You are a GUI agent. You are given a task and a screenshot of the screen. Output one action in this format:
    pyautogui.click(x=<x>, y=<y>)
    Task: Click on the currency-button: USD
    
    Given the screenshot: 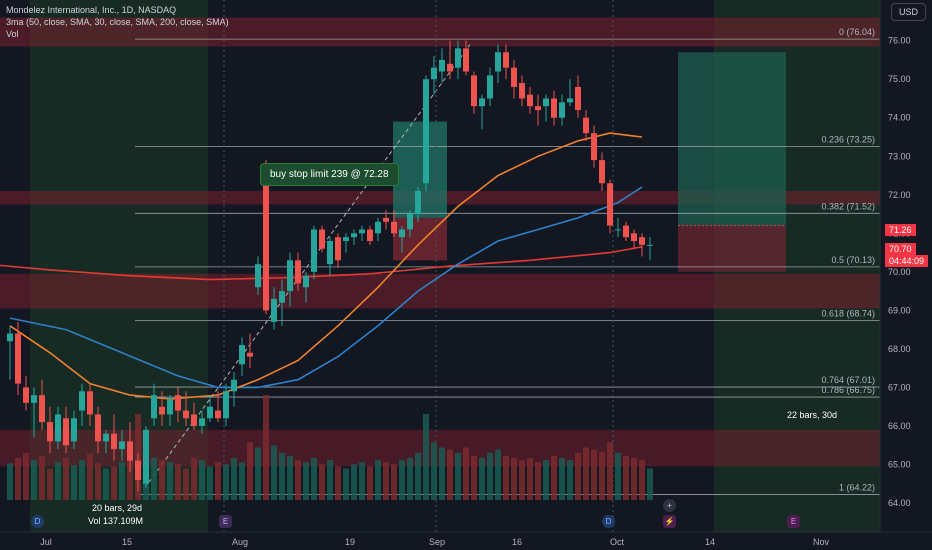 What is the action you would take?
    pyautogui.click(x=908, y=12)
    